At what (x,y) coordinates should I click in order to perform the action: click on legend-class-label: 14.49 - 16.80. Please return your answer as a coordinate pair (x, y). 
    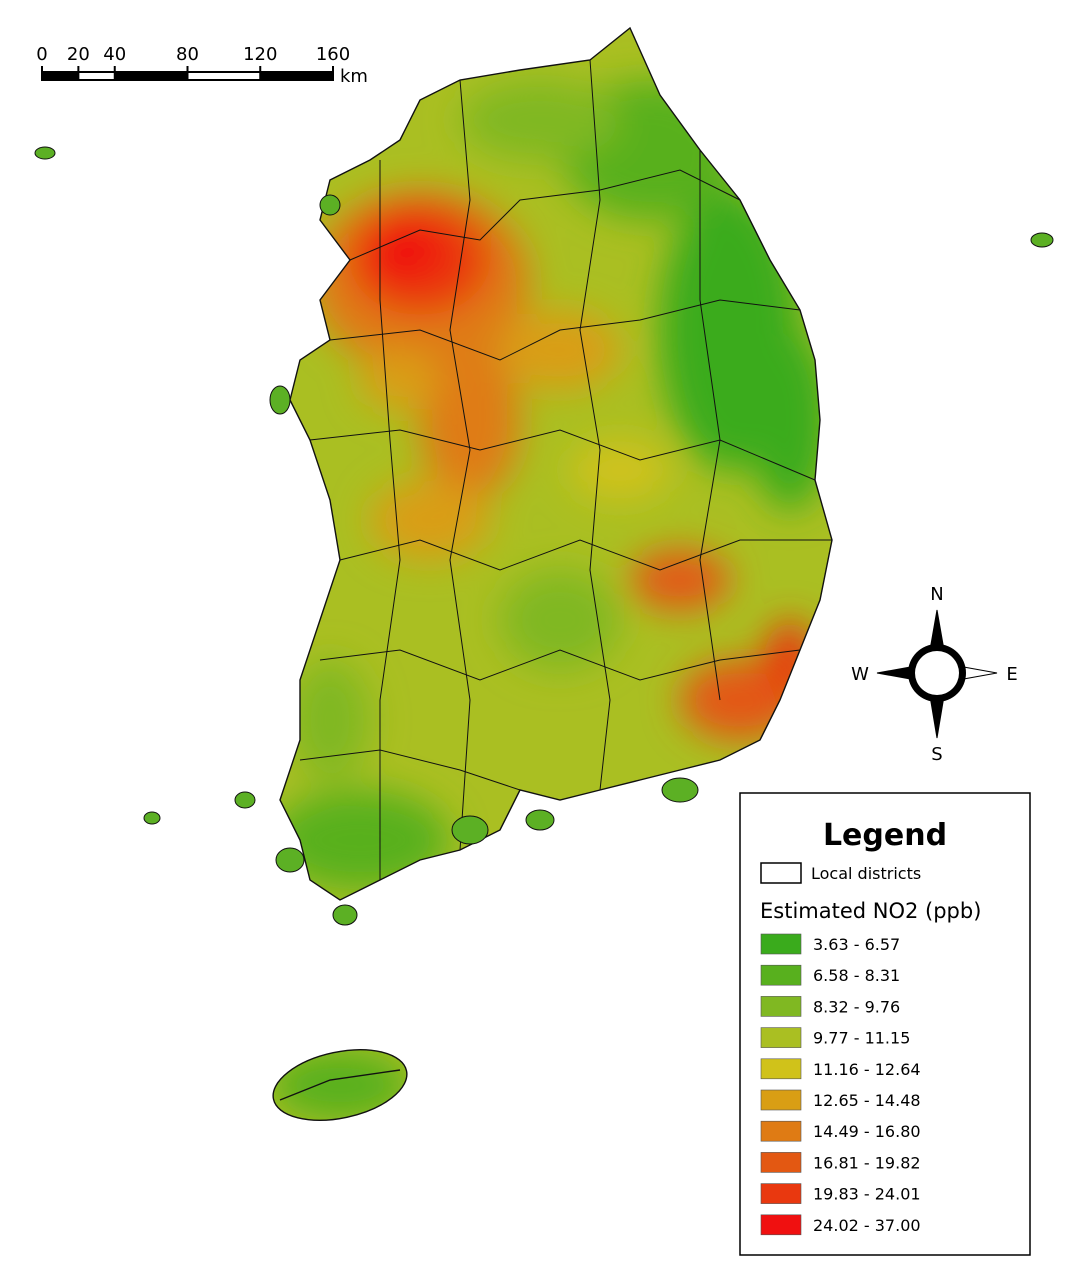
    Looking at the image, I should click on (867, 1131).